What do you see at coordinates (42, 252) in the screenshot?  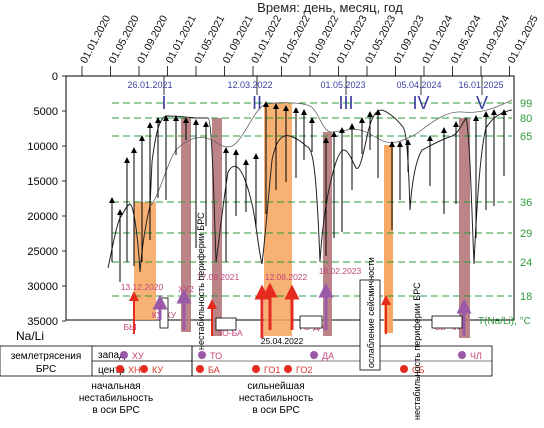 I see `y-tick-label: 25000` at bounding box center [42, 252].